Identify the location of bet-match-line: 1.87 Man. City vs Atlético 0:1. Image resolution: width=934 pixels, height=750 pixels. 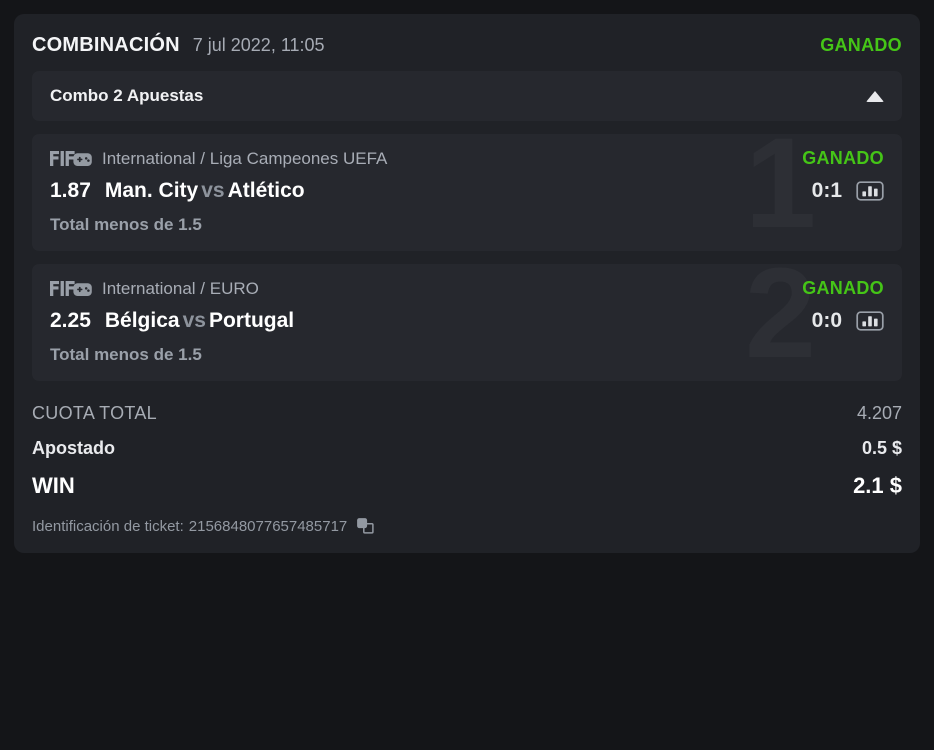
(467, 191).